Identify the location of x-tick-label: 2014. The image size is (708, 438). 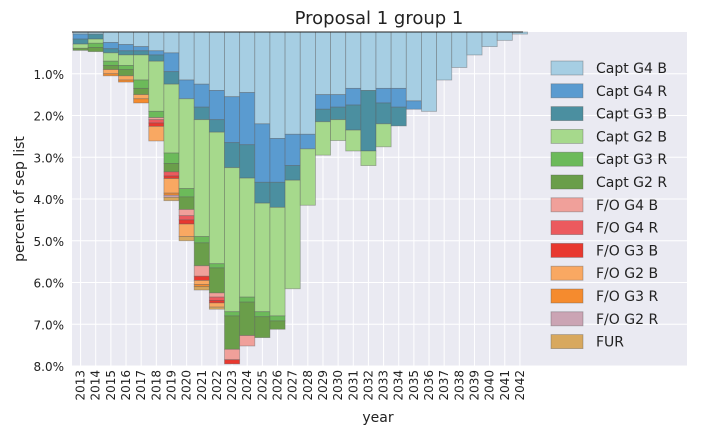
(96, 385).